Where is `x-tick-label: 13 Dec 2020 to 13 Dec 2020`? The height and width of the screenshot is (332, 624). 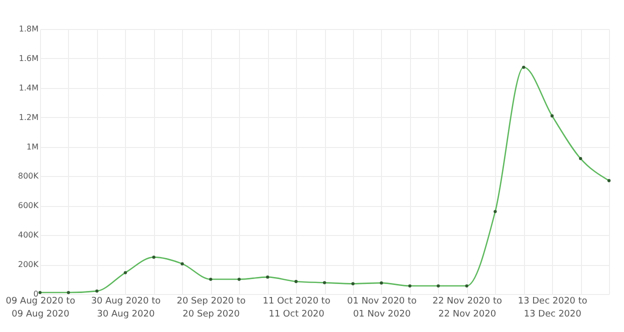 x-tick-label: 13 Dec 2020 to 13 Dec 2020 is located at coordinates (553, 308).